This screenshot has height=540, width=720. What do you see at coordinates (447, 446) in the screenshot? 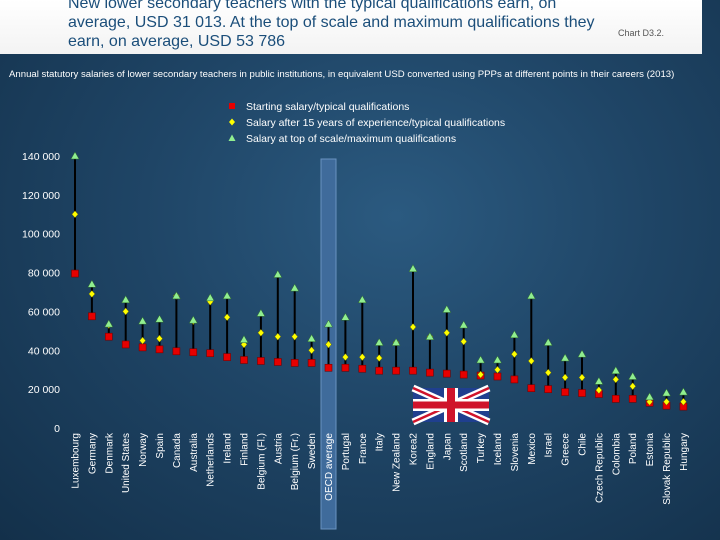
I see `category-label: Japan` at bounding box center [447, 446].